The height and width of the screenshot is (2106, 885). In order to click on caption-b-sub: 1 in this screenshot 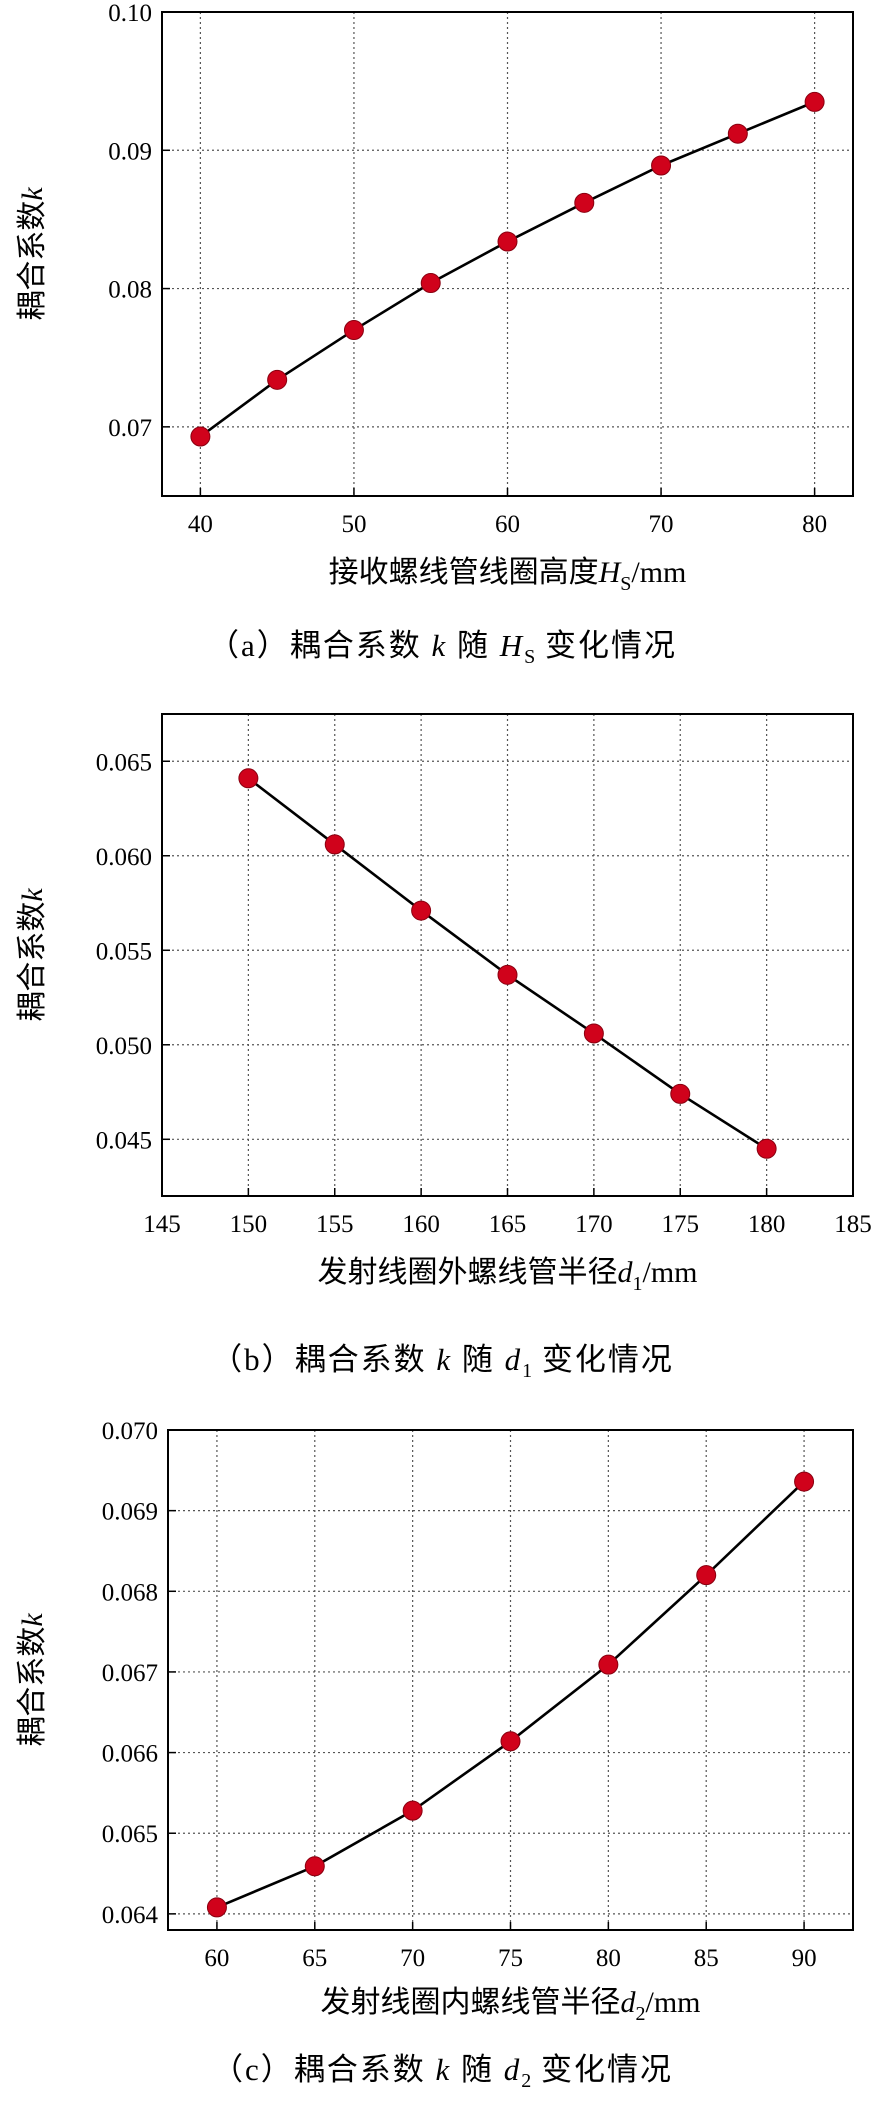, I will do `click(527, 1371)`.